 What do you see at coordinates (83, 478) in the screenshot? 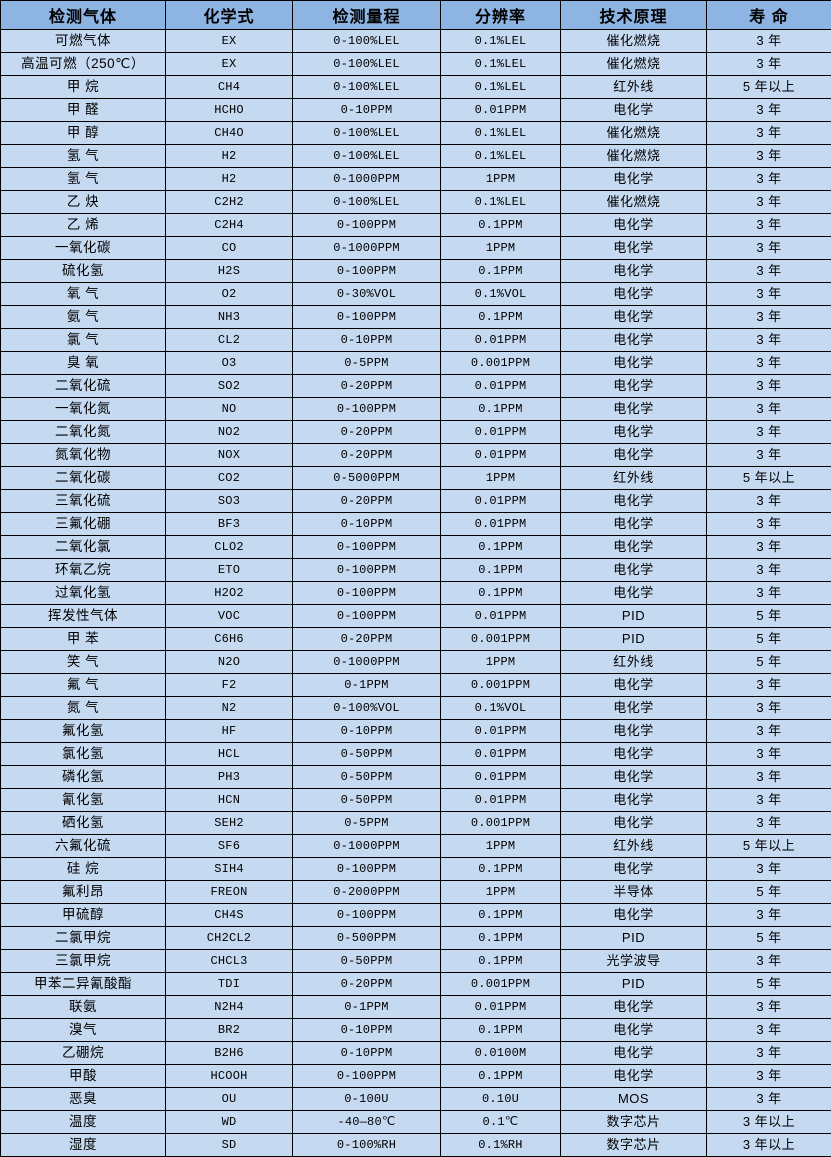
I see `cell-gas-name: 二氧化碳` at bounding box center [83, 478].